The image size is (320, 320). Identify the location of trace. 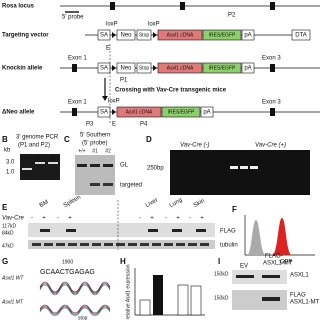
(75, 311).